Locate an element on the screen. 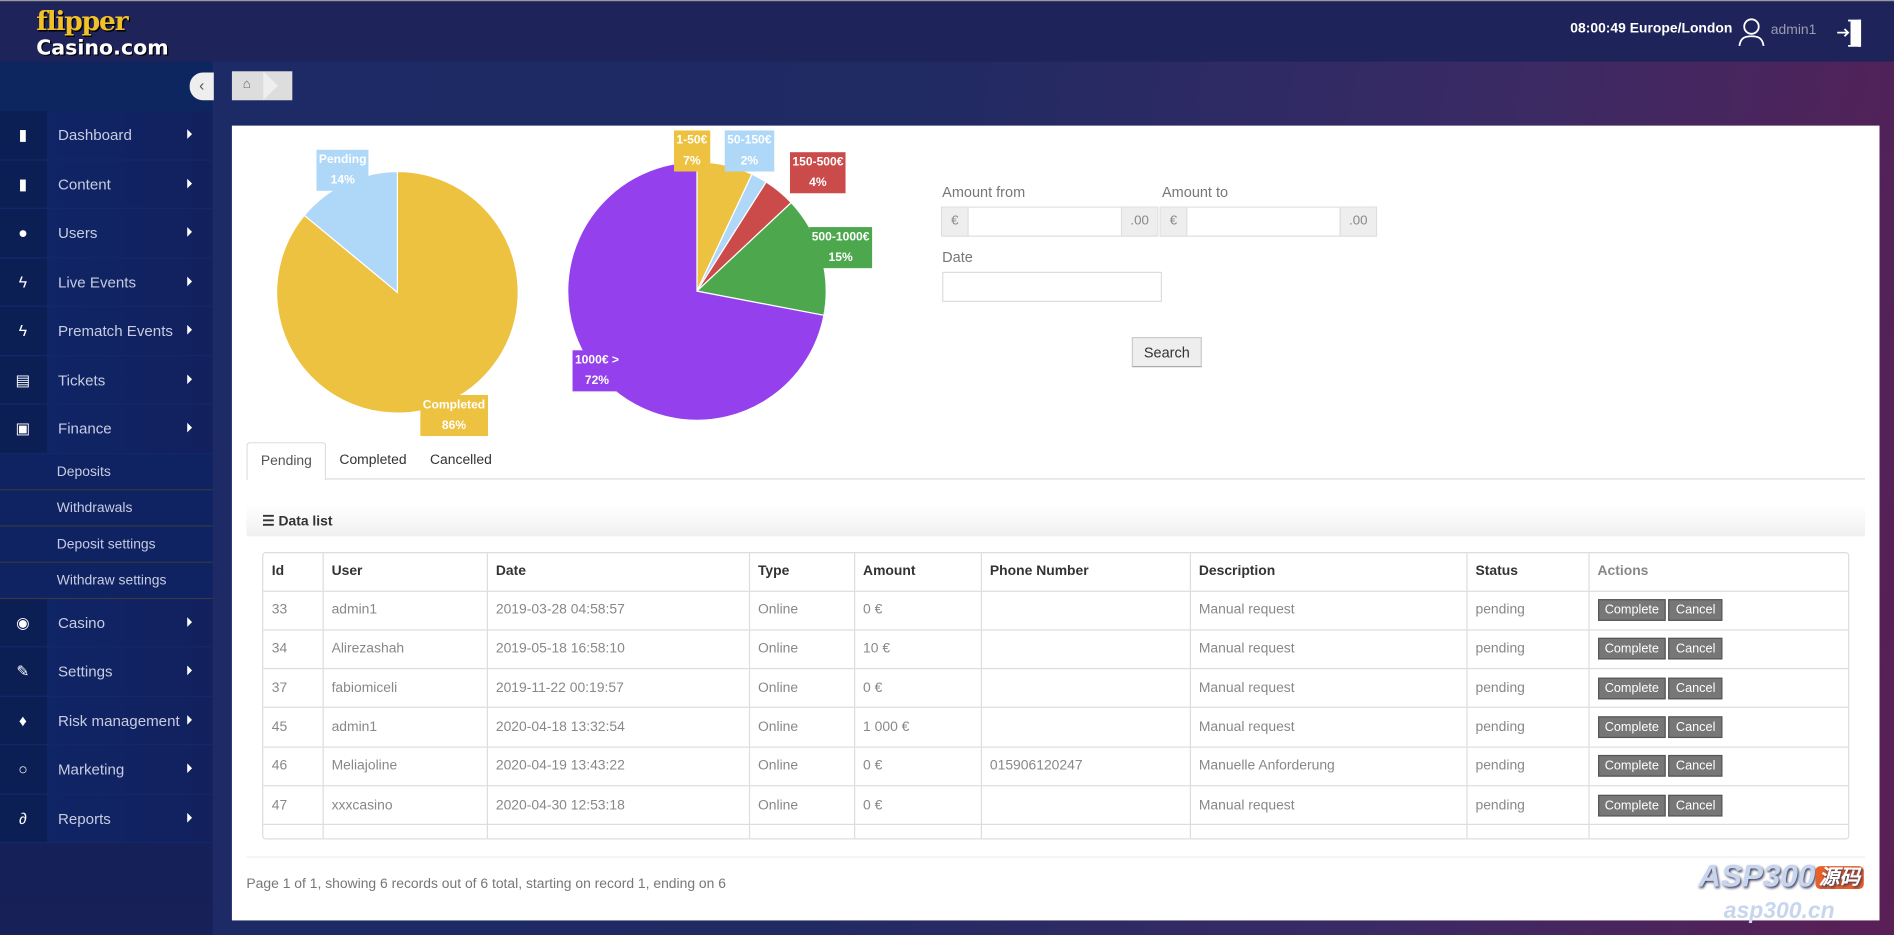 The height and width of the screenshot is (935, 1894). cell: 2019-03-28 04:58:57 is located at coordinates (618, 610).